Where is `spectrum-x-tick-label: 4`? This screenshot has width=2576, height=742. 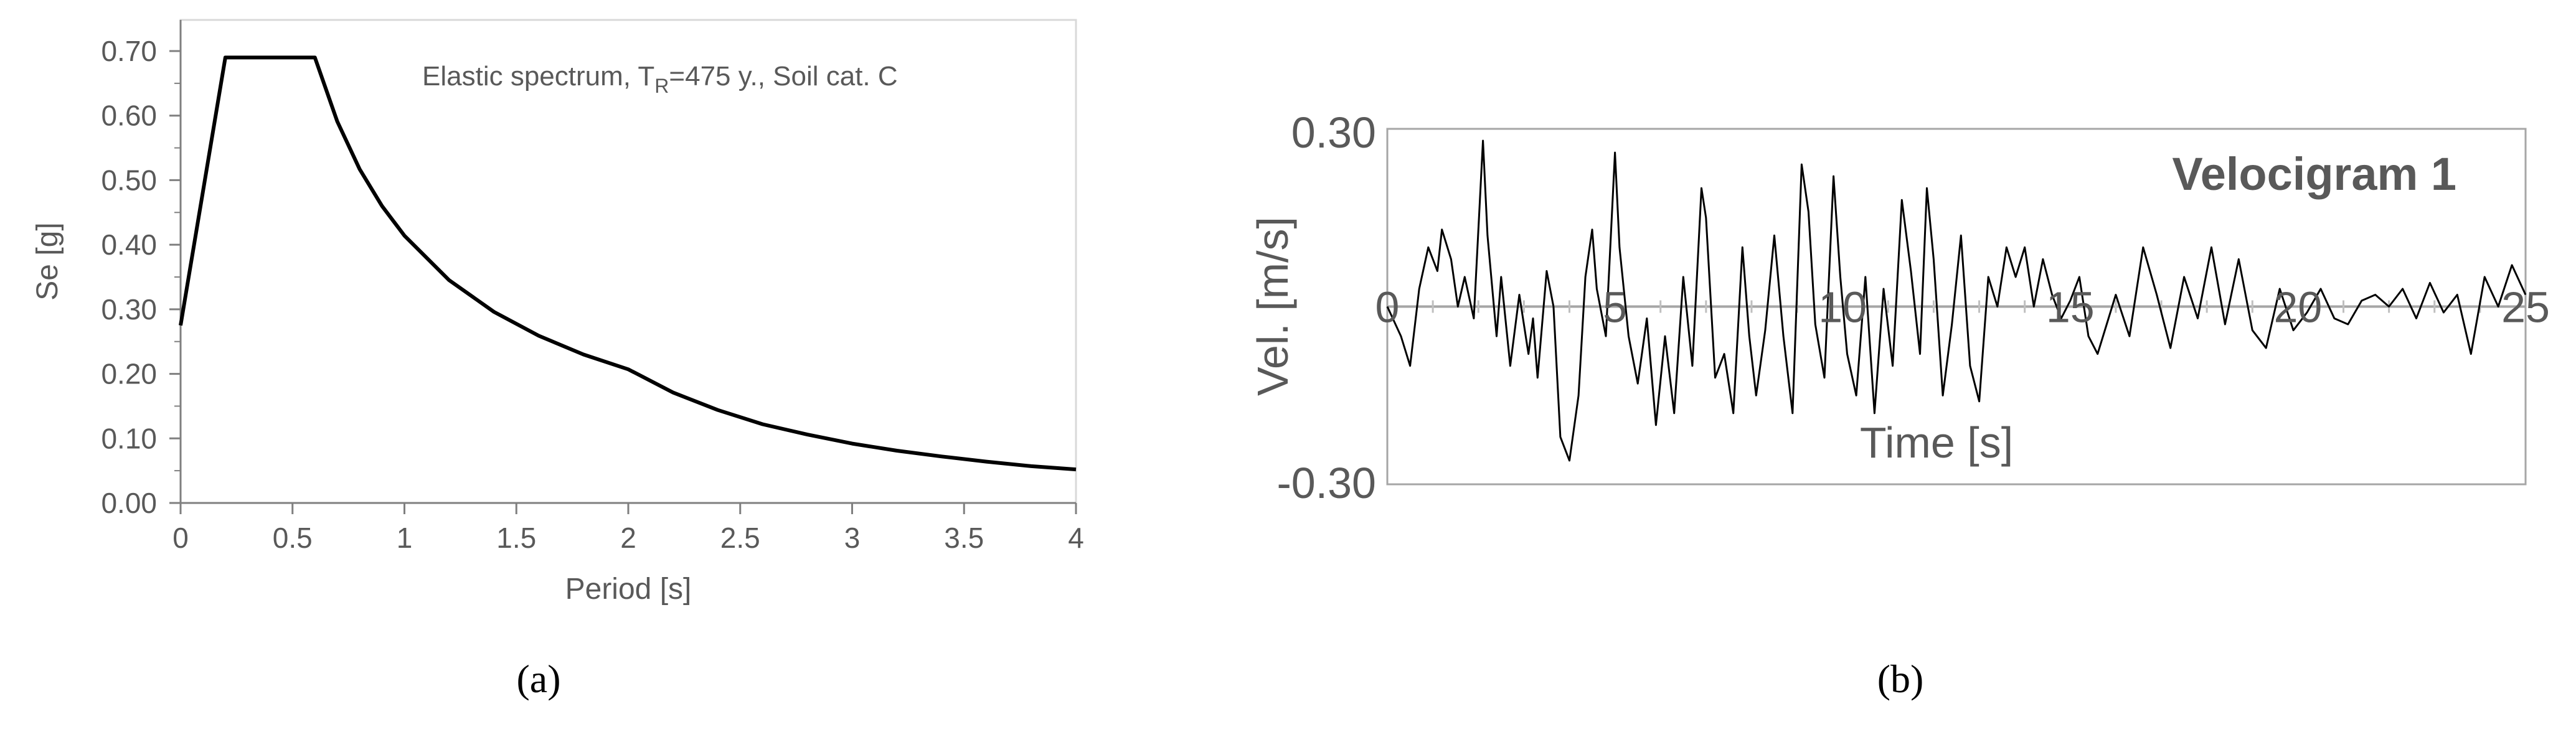 spectrum-x-tick-label: 4 is located at coordinates (1076, 538).